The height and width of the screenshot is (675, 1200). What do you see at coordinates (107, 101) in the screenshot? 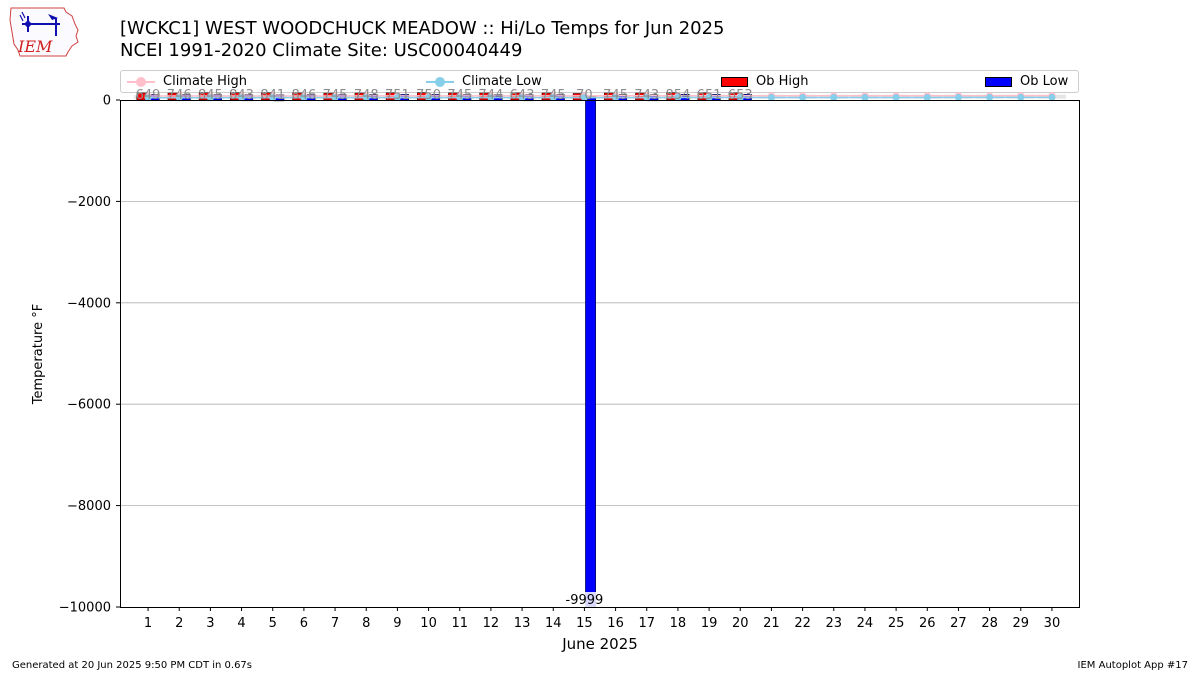
I see `y-tick-label: 0` at bounding box center [107, 101].